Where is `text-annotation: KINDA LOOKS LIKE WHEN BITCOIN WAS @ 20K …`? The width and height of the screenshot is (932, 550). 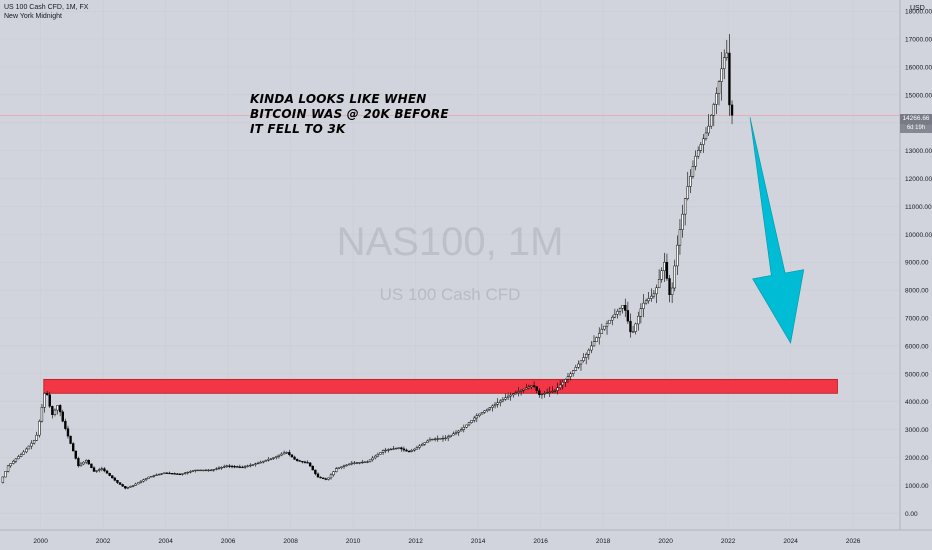 text-annotation: KINDA LOOKS LIKE WHEN BITCOIN WAS @ 20K … is located at coordinates (349, 114).